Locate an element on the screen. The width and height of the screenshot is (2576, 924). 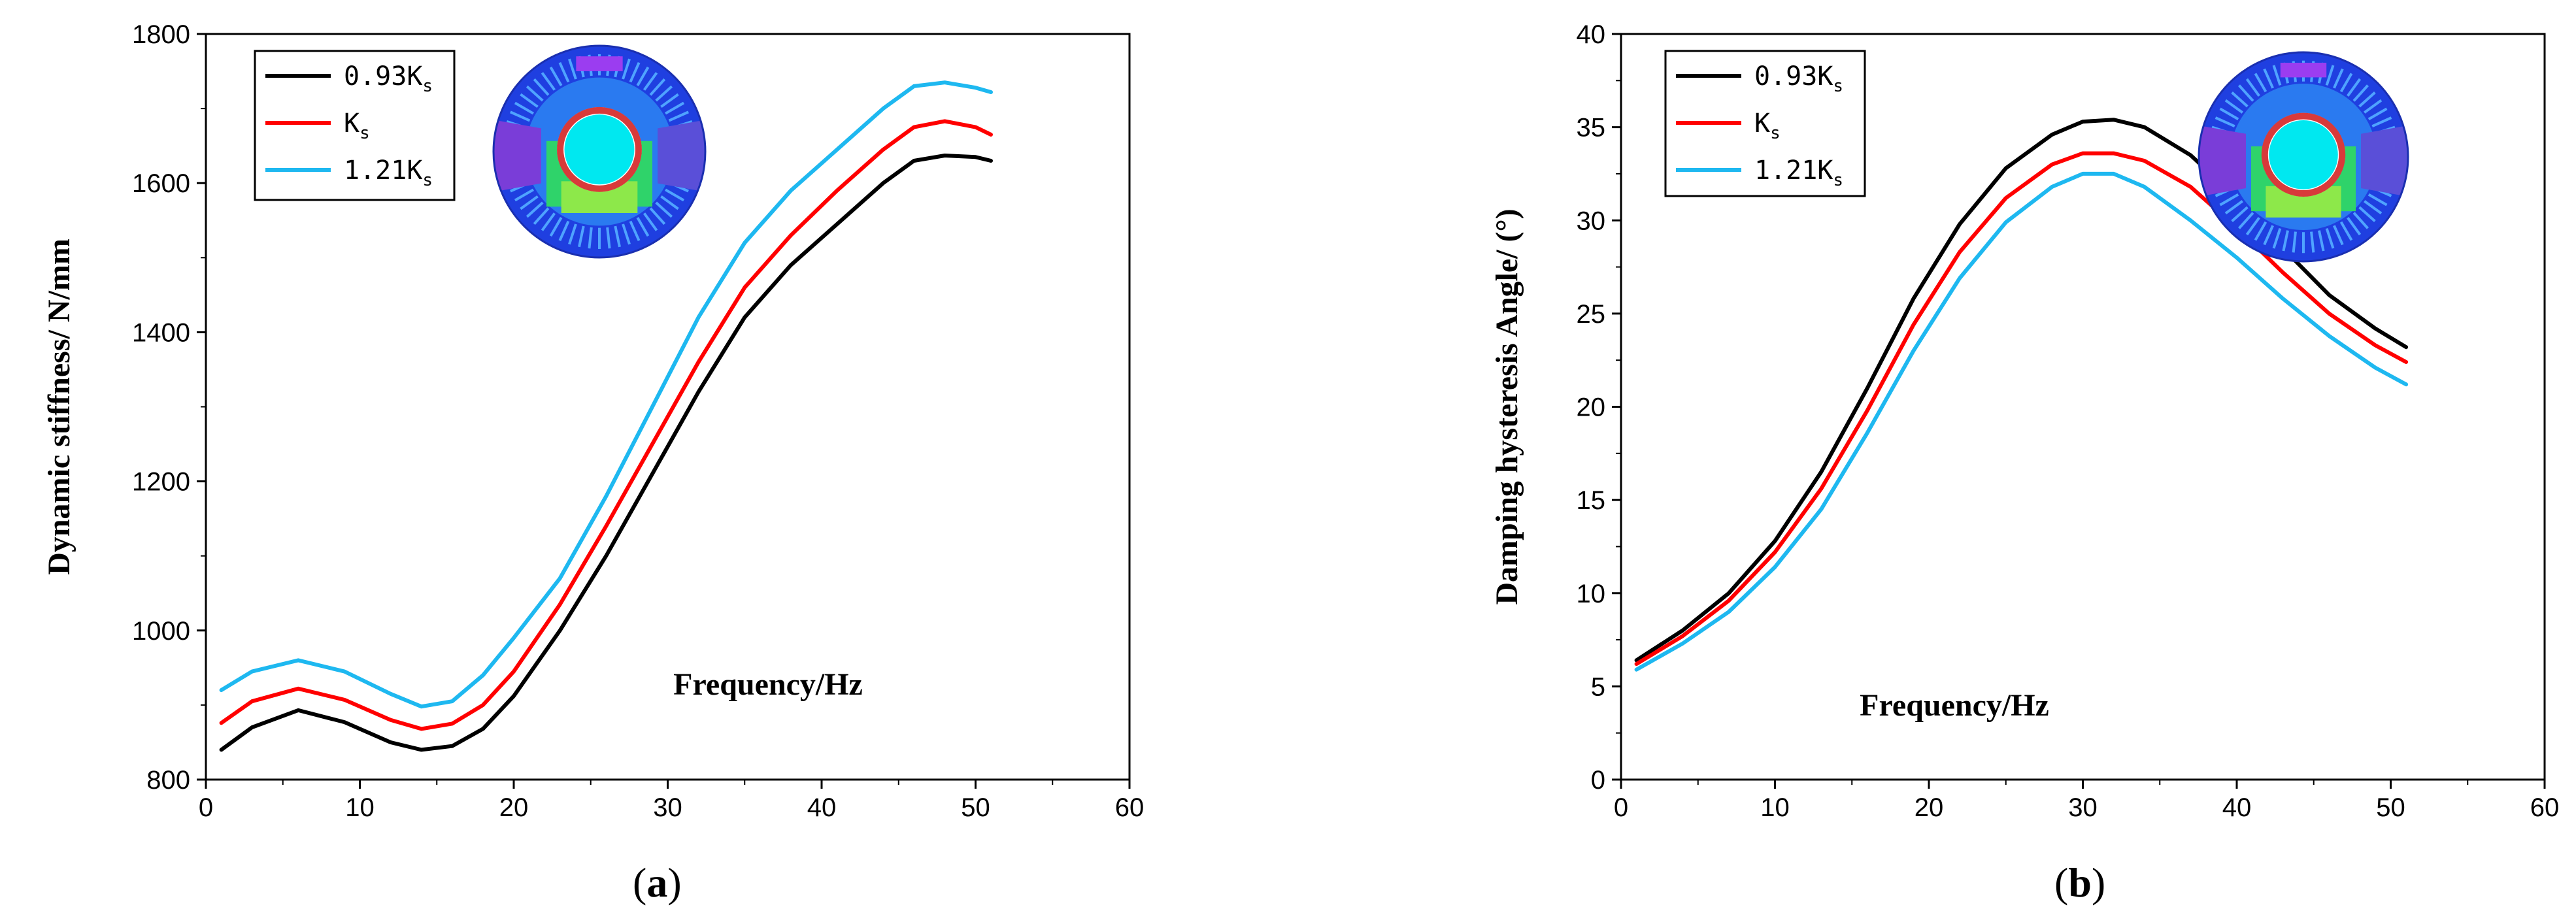
y-tick-label: 1600 is located at coordinates (161, 183).